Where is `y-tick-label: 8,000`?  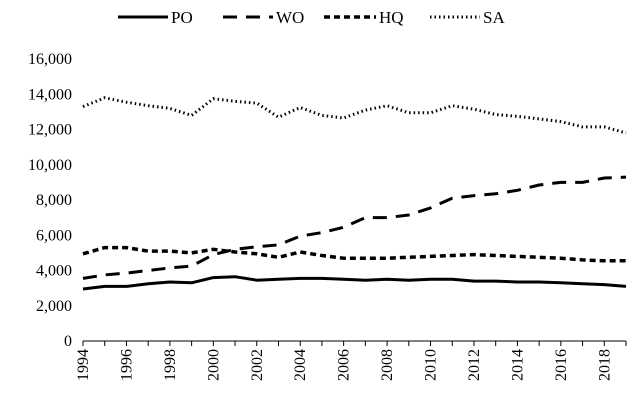
y-tick-label: 8,000 is located at coordinates (54, 200).